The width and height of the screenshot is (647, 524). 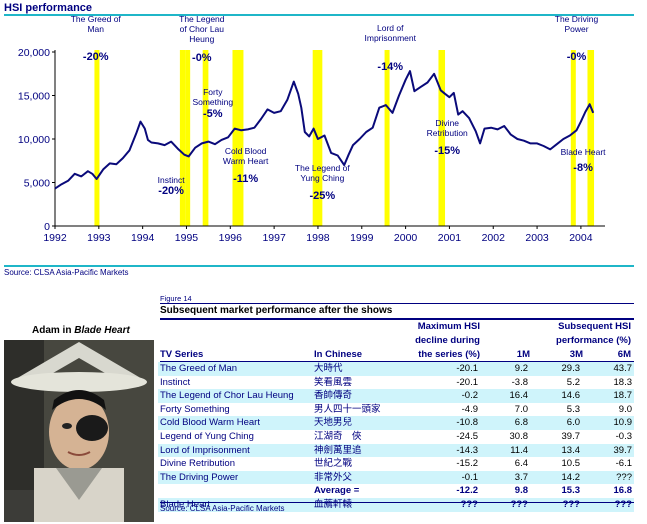 I want to click on x-tick-label-3: 1995, so click(x=187, y=238).